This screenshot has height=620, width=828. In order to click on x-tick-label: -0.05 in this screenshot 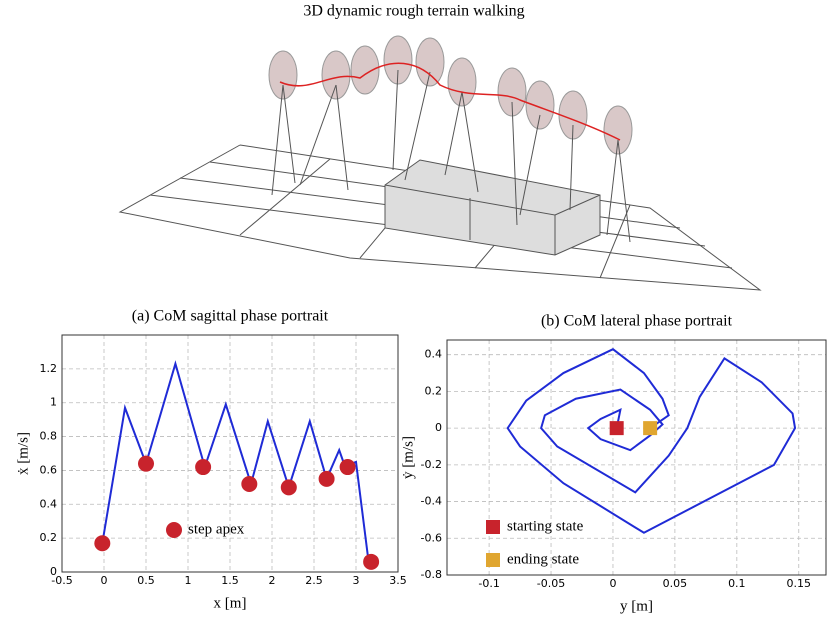, I will do `click(551, 583)`.